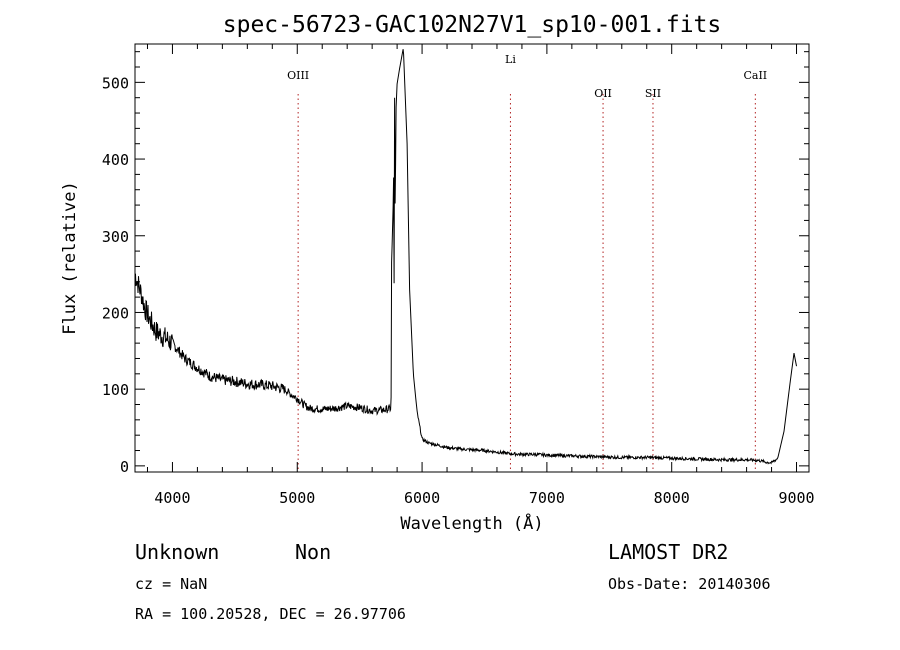  Describe the element at coordinates (115, 83) in the screenshot. I see `y-tick-label: 500` at that location.